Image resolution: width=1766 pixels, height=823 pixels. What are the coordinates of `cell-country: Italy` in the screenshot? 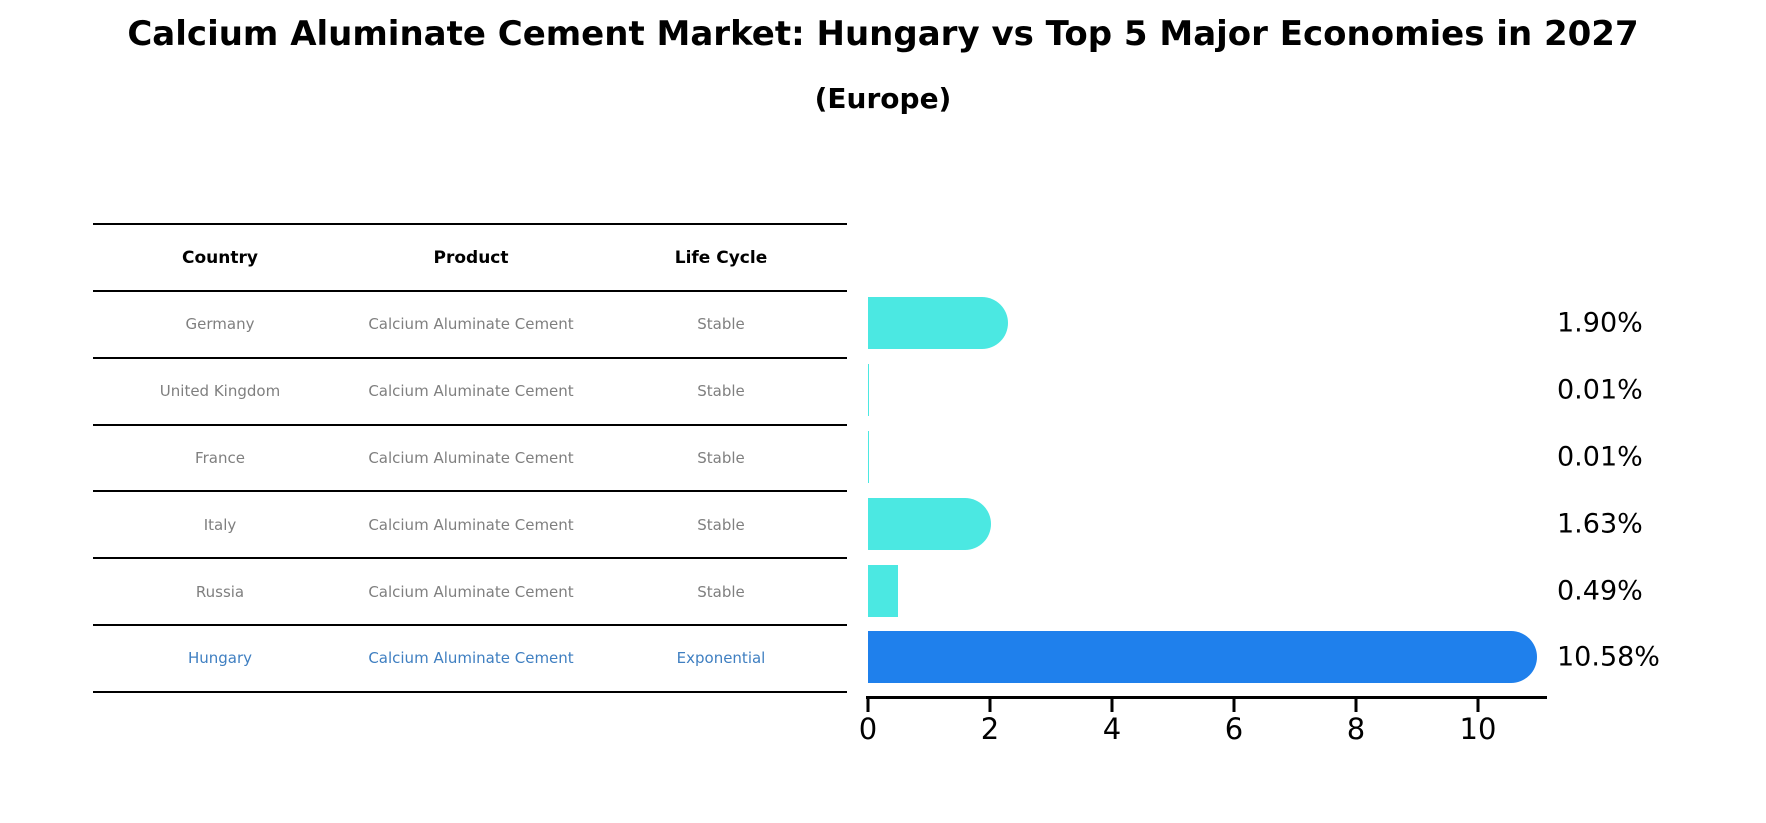 It's located at (220, 524).